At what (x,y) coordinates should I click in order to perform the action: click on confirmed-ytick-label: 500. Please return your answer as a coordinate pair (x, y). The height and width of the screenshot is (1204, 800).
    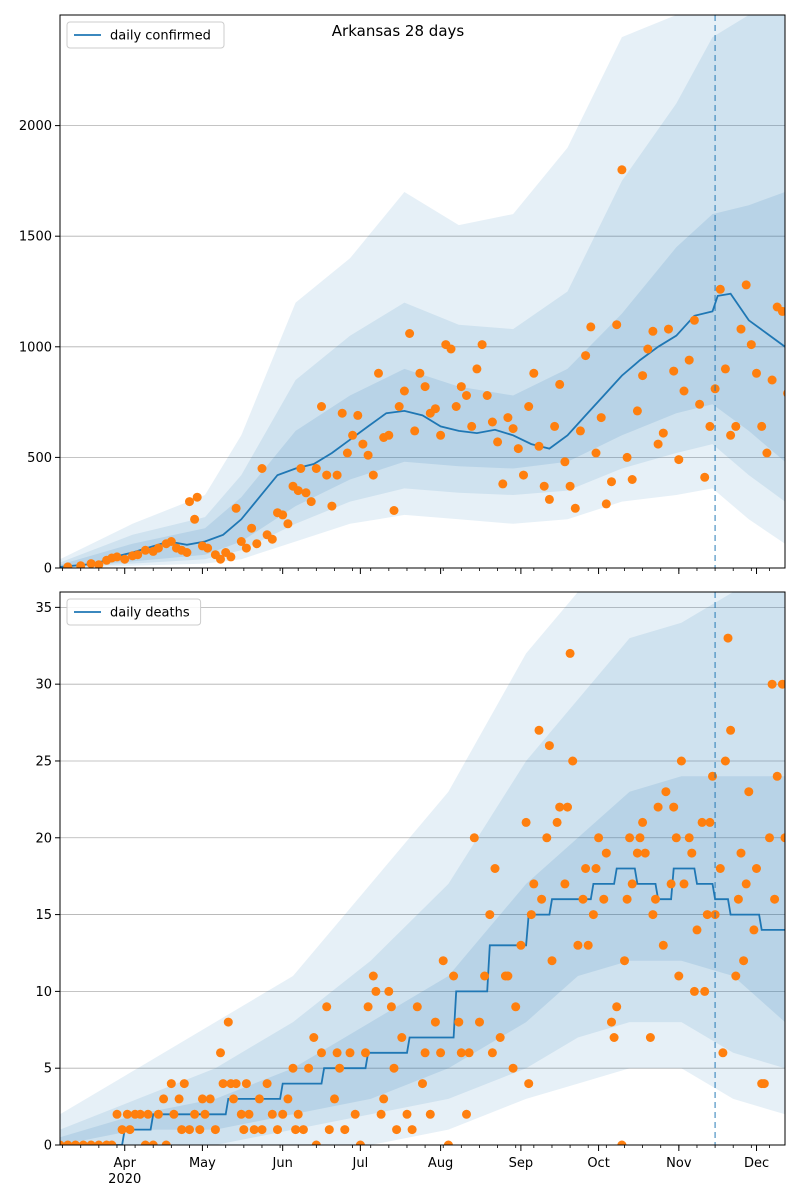
    Looking at the image, I should click on (39, 458).